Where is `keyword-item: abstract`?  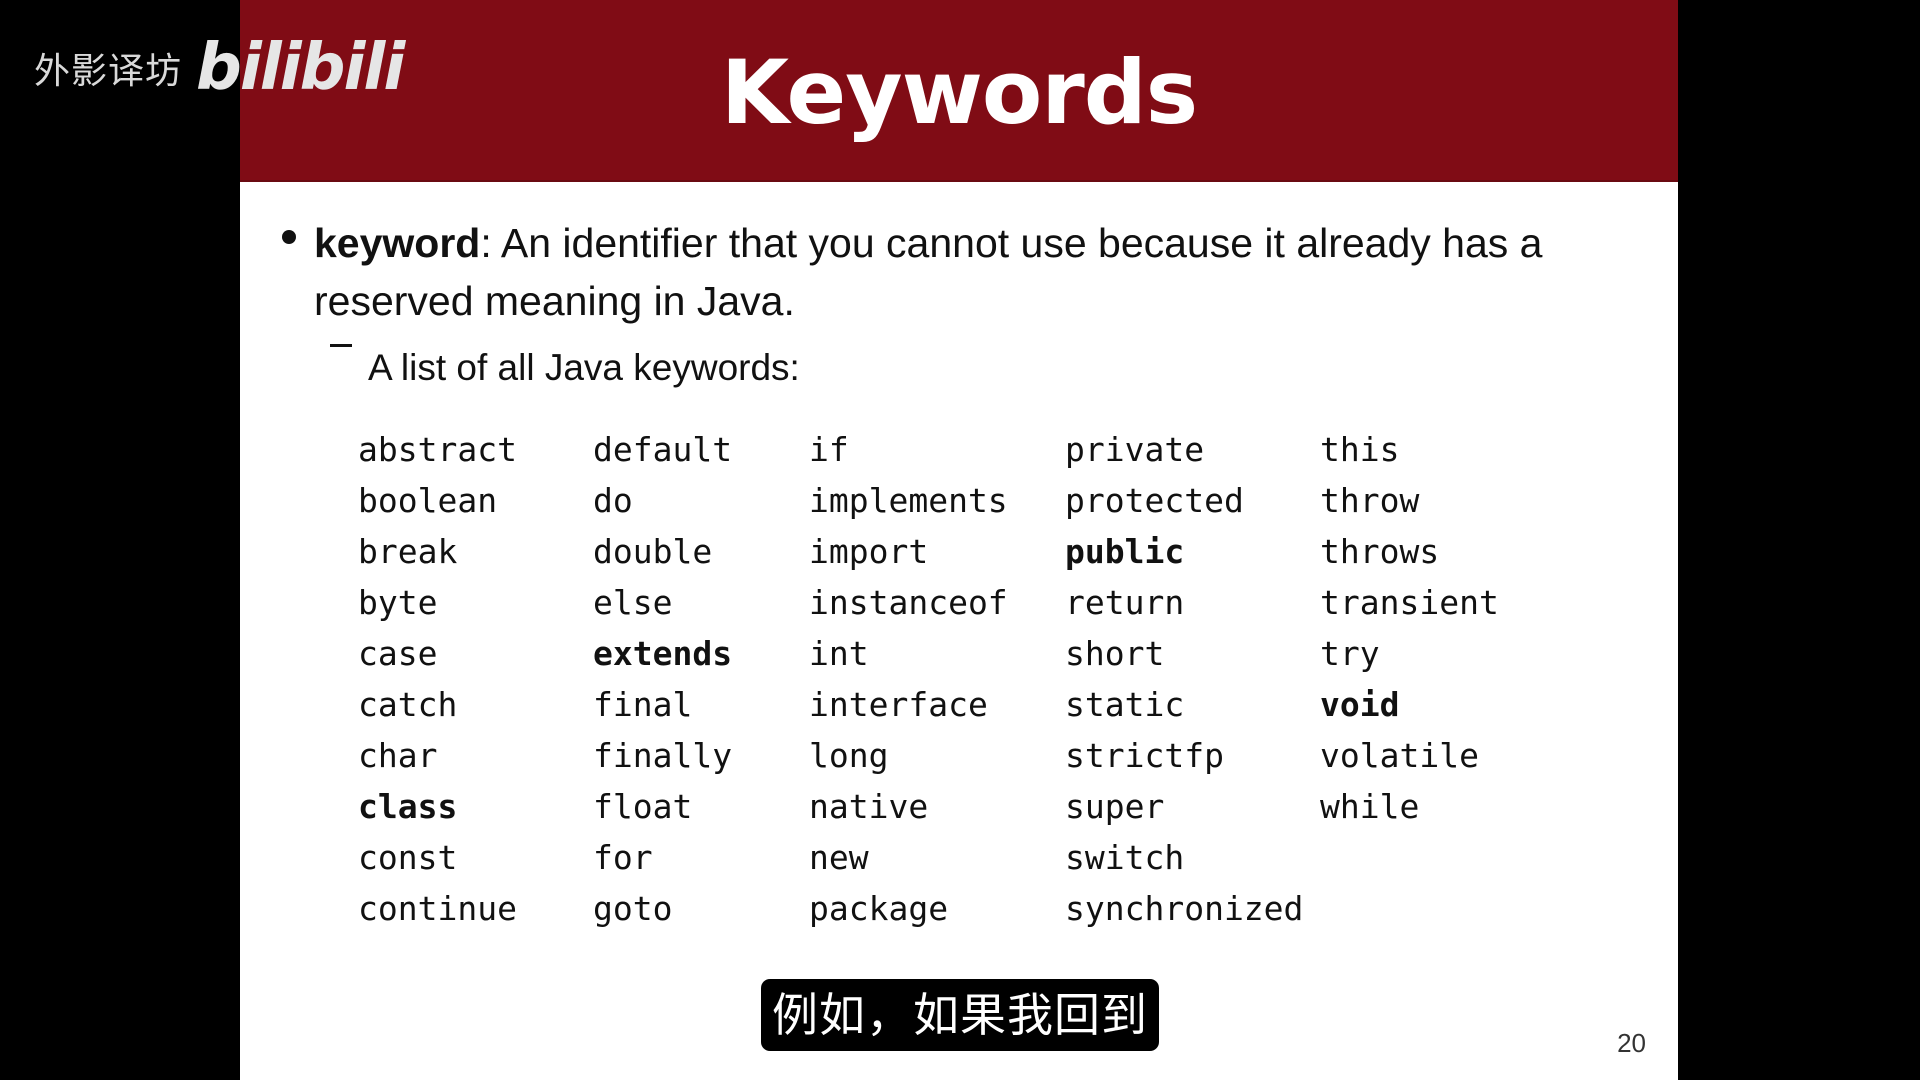 keyword-item: abstract is located at coordinates (437, 449).